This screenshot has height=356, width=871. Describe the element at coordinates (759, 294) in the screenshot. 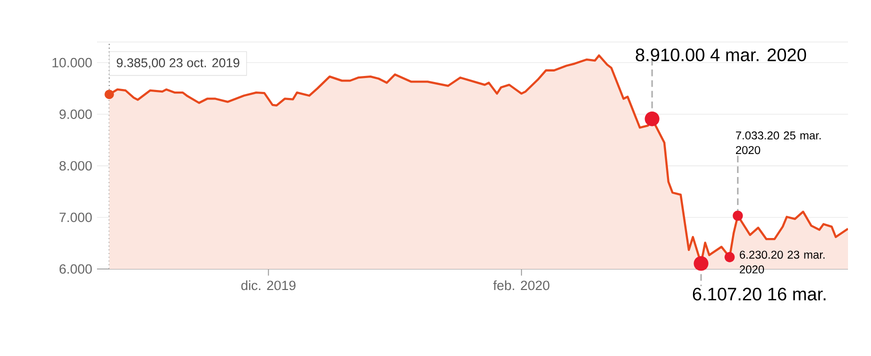

I see `annotation: 6.107.20 16 mar.` at that location.